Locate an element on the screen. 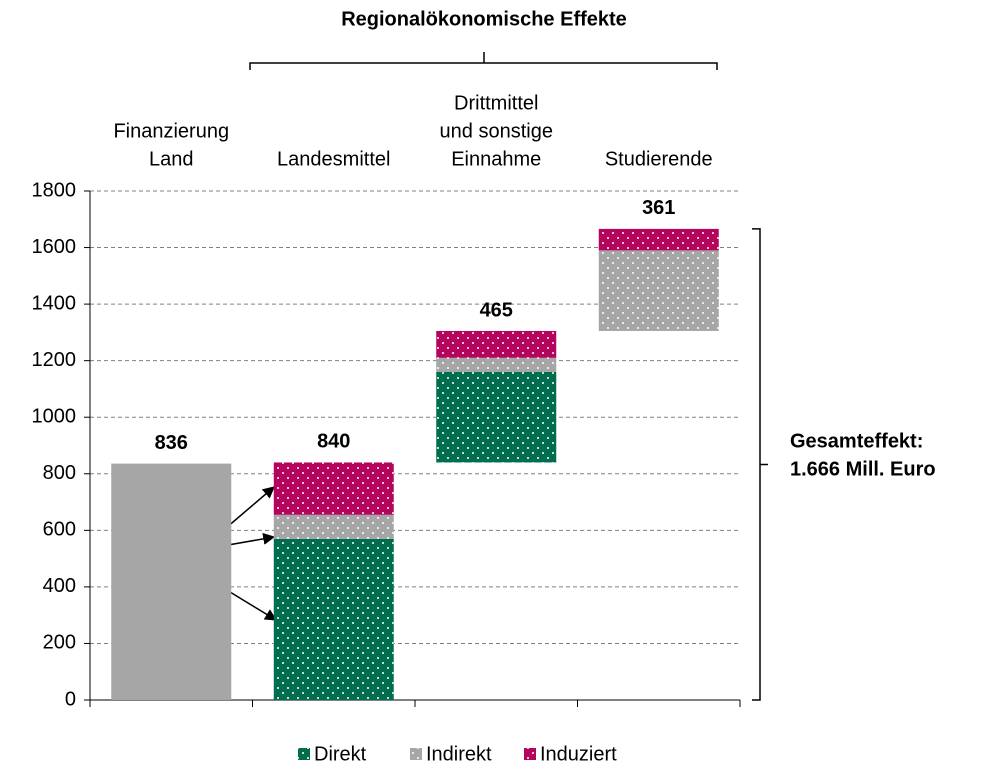 This screenshot has width=983, height=767. y-tick-label: 1000 is located at coordinates (54, 417).